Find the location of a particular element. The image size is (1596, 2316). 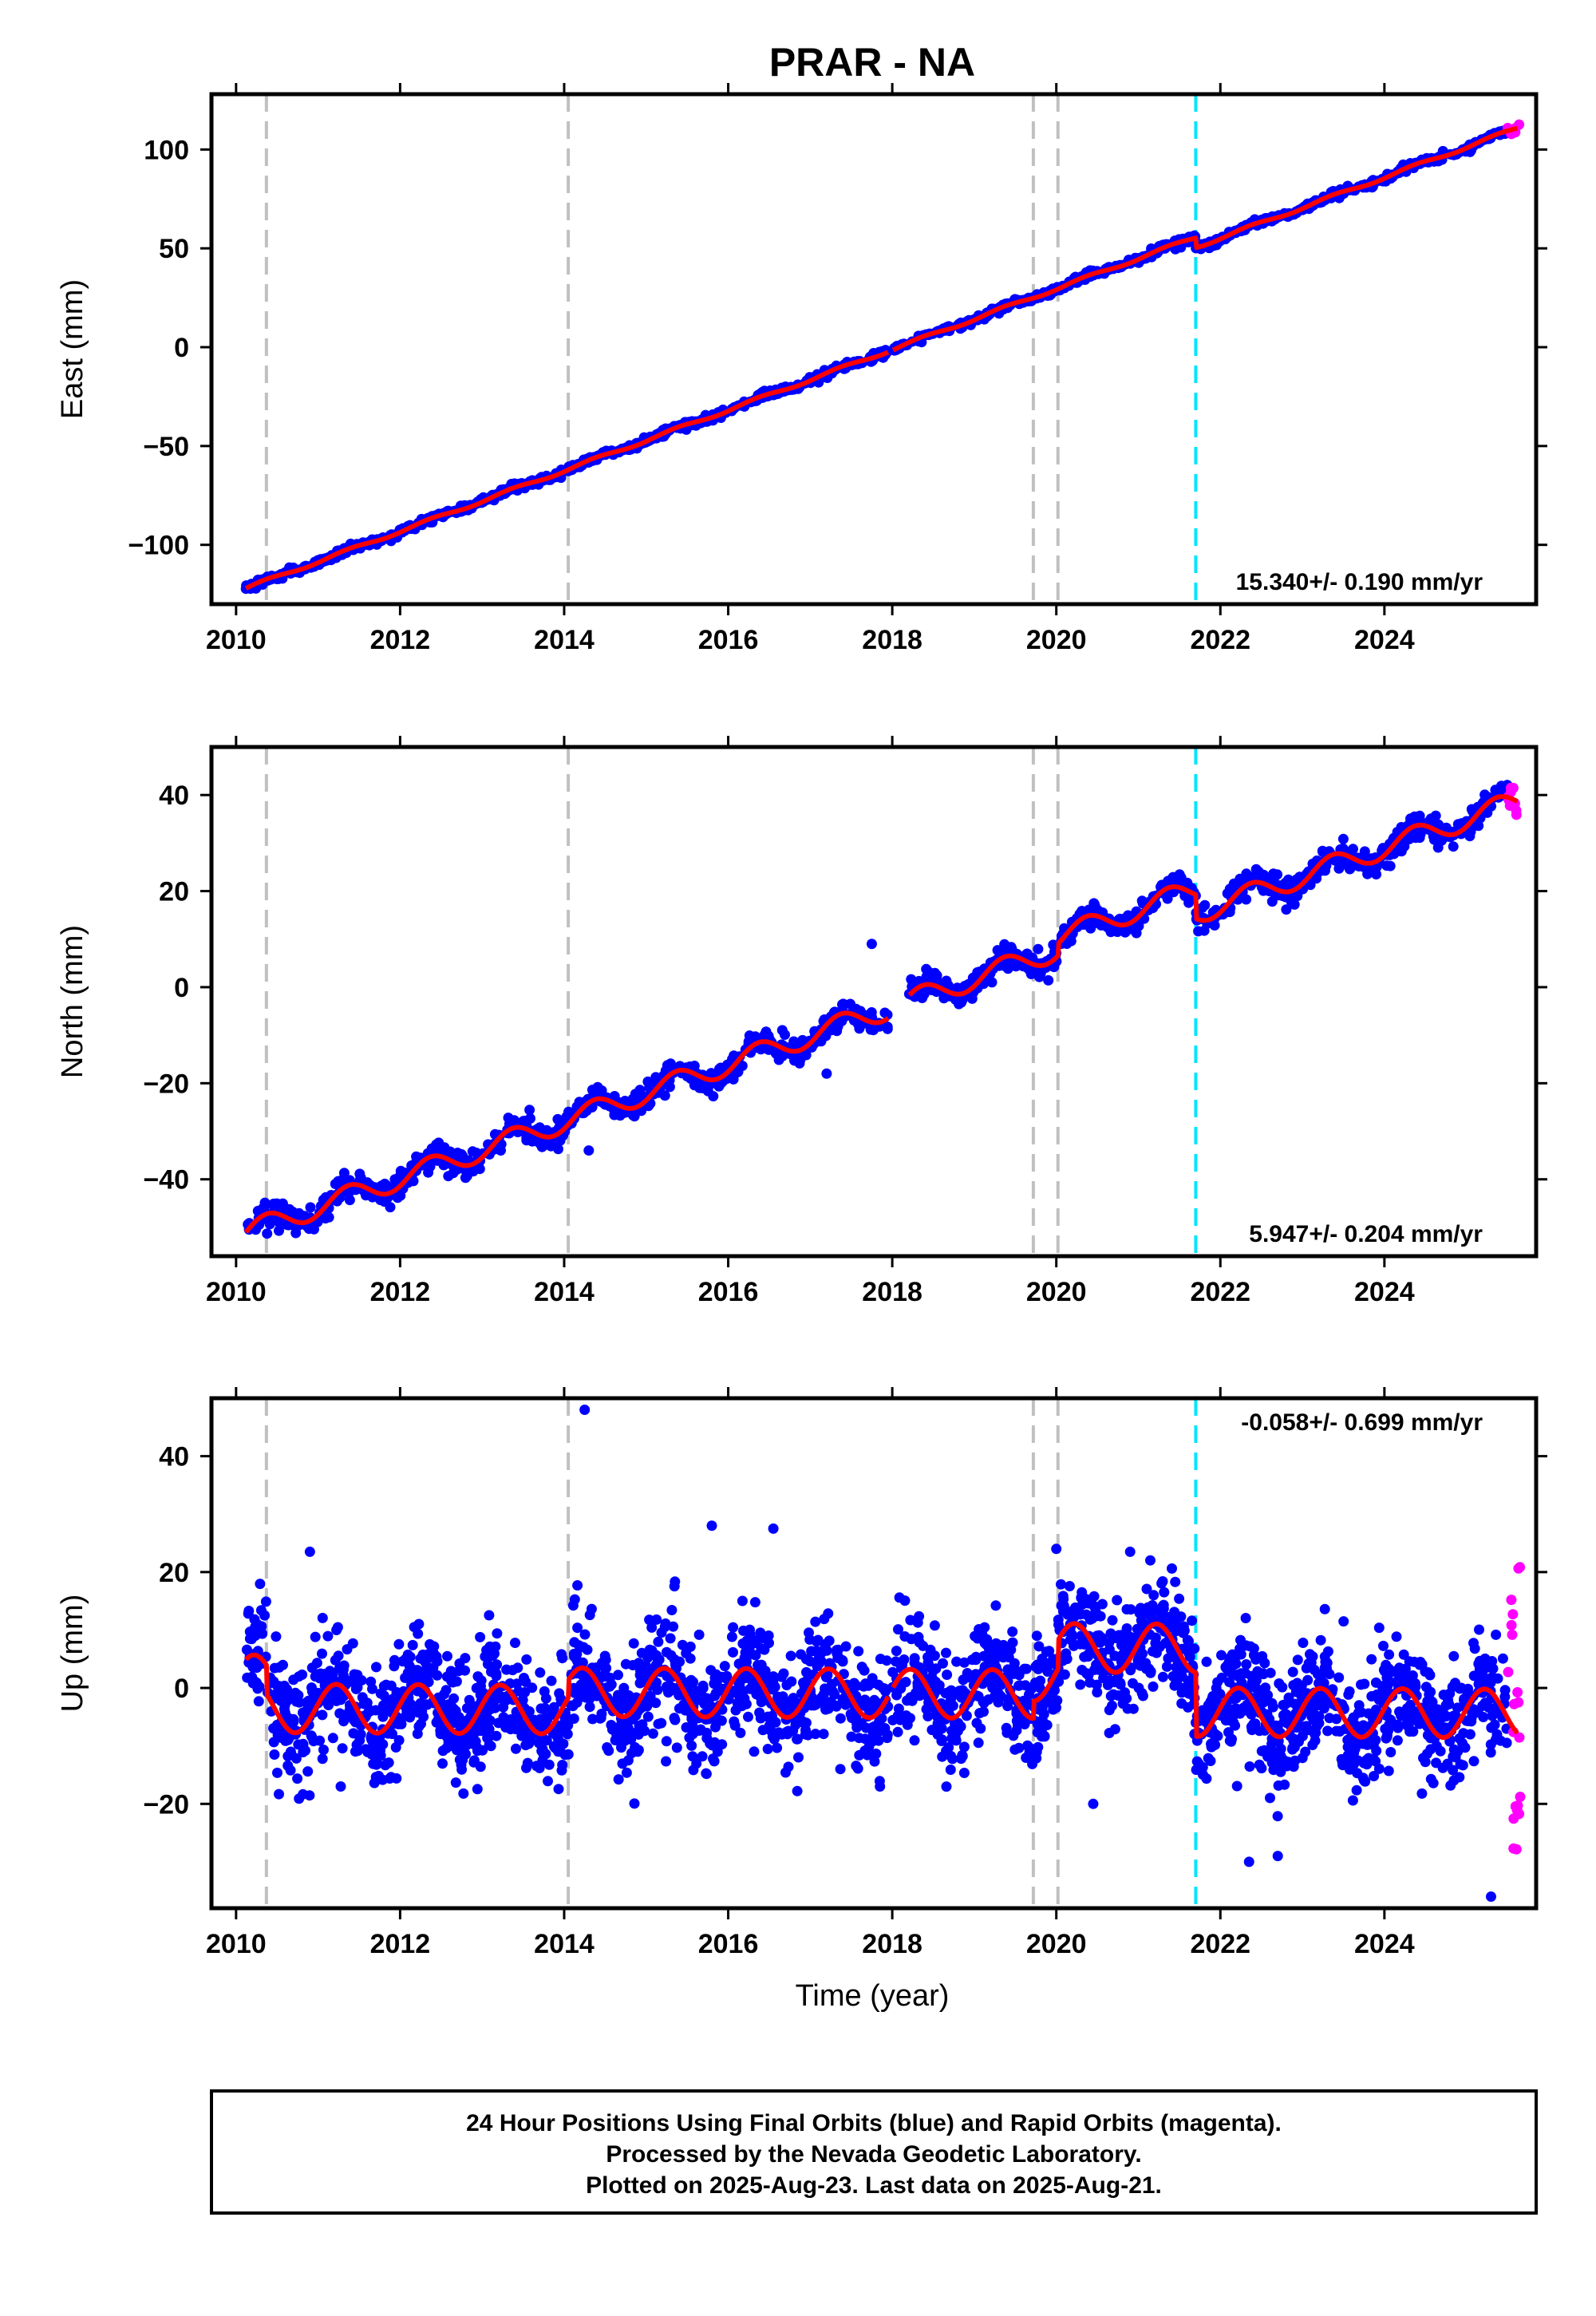

rapid-orbit-point is located at coordinates (1516, 814).